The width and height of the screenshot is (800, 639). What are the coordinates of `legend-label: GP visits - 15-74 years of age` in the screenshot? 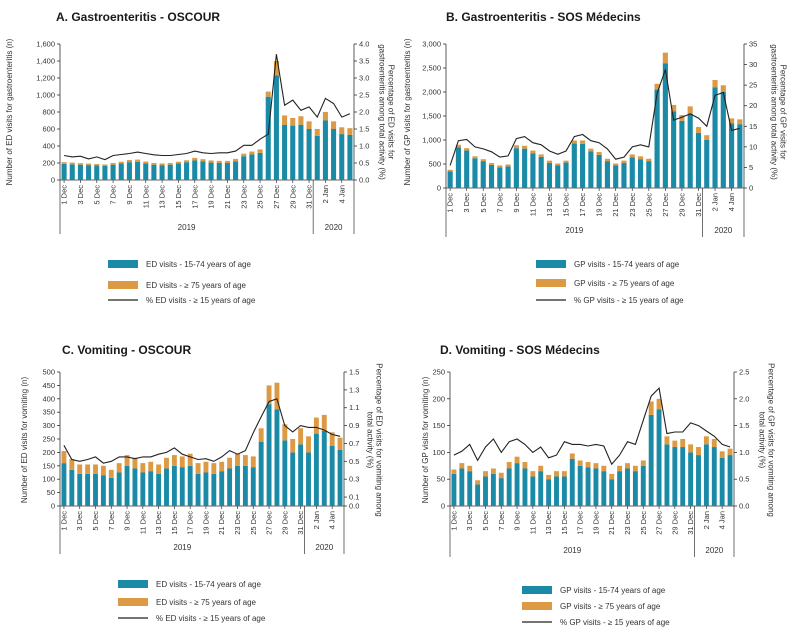 It's located at (627, 264).